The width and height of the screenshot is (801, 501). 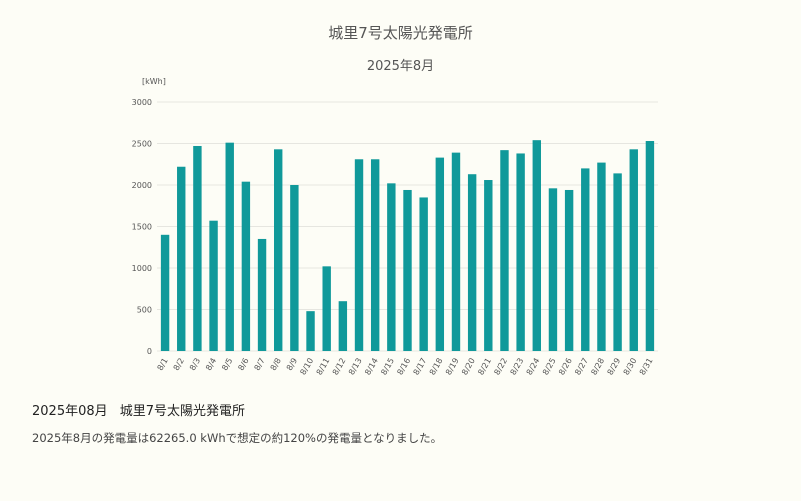 What do you see at coordinates (646, 367) in the screenshot?
I see `x-tick-label: 8/31` at bounding box center [646, 367].